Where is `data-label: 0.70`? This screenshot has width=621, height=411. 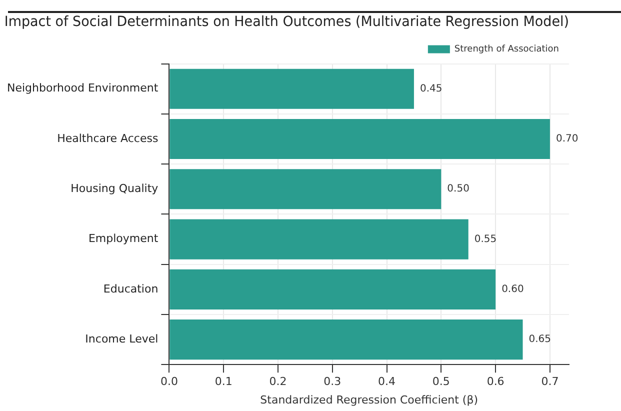 data-label: 0.70 is located at coordinates (567, 139).